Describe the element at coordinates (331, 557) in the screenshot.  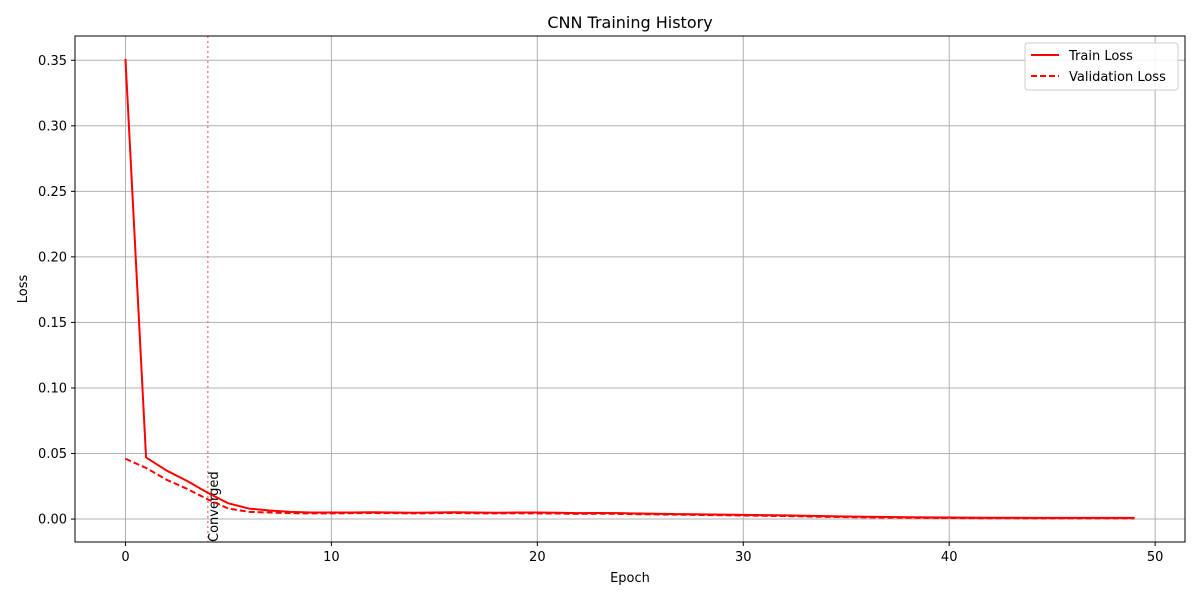
I see `x-tick-label: 10` at that location.